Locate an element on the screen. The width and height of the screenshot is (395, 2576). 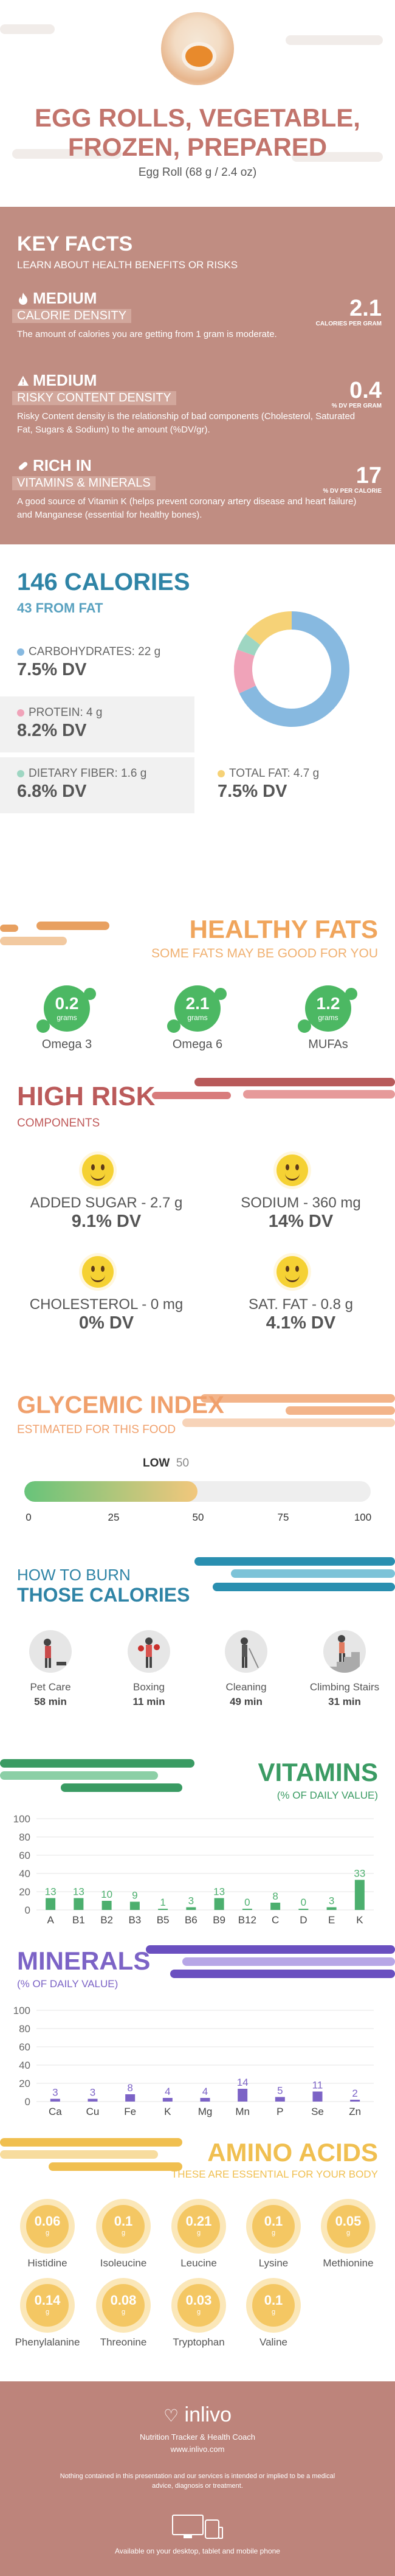
macro-fiber: DIETARY FIBER: 1.6 g 6.8% DV is located at coordinates (97, 785).